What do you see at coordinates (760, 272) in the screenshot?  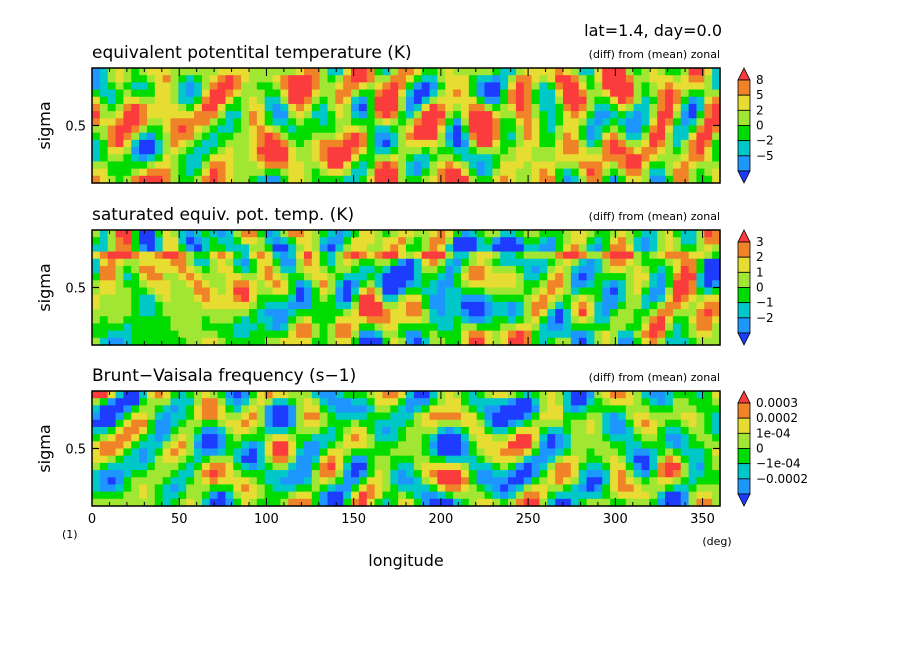 I see `colorbar-level-label: 1` at bounding box center [760, 272].